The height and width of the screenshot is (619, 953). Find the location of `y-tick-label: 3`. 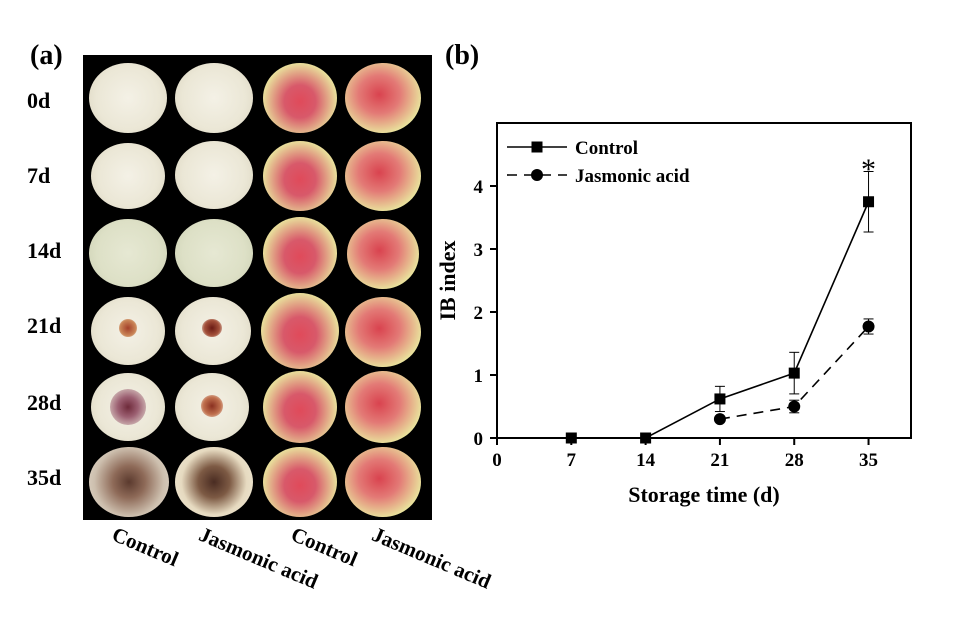

y-tick-label: 3 is located at coordinates (479, 250).